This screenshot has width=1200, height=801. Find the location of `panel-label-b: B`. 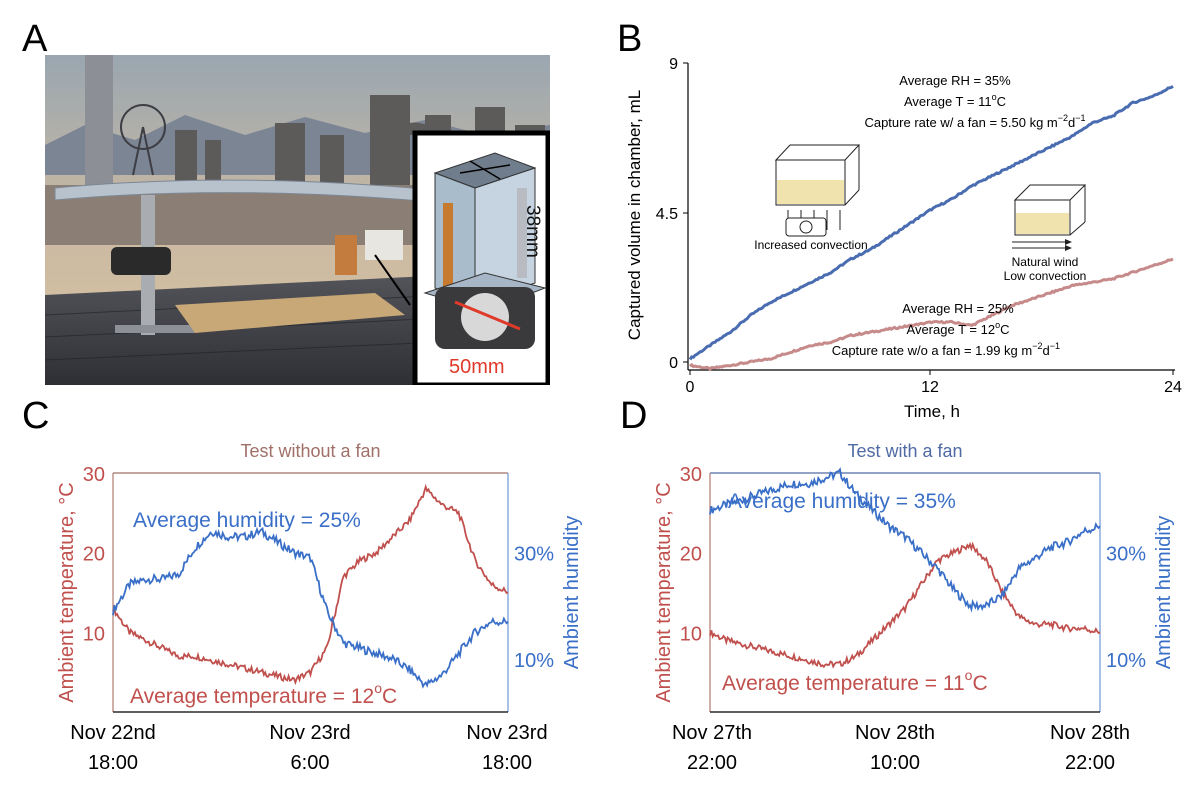

panel-label-b: B is located at coordinates (630, 39).